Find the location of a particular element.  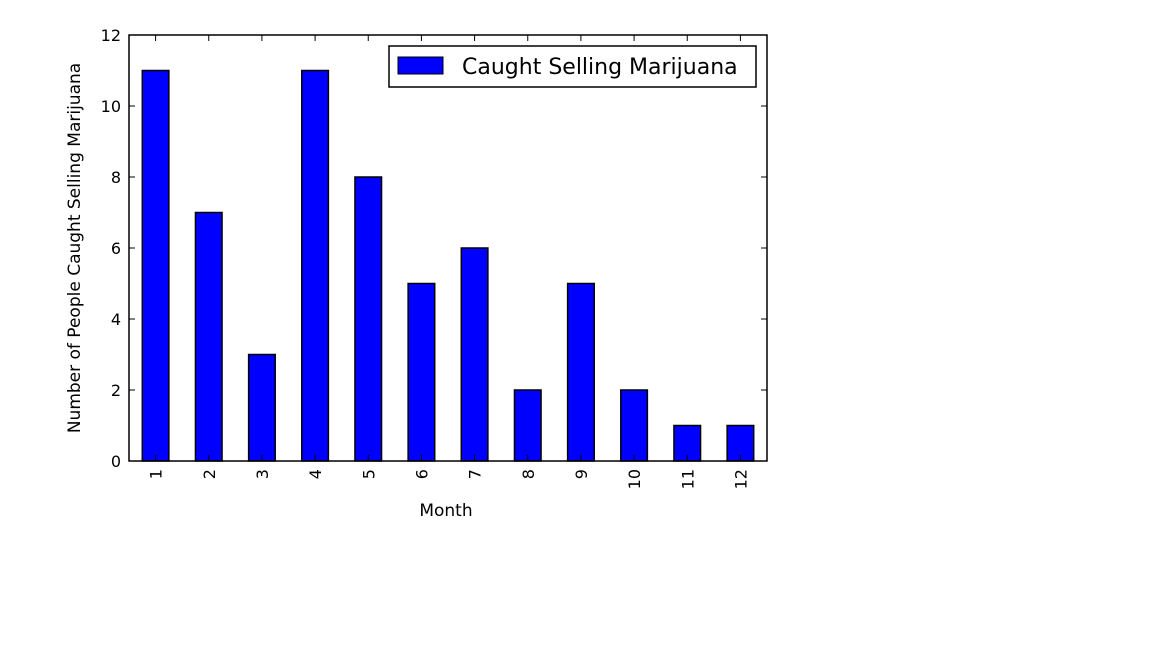

y-tick-labels: 0 2 4 6 8 10 12 is located at coordinates (111, 248).